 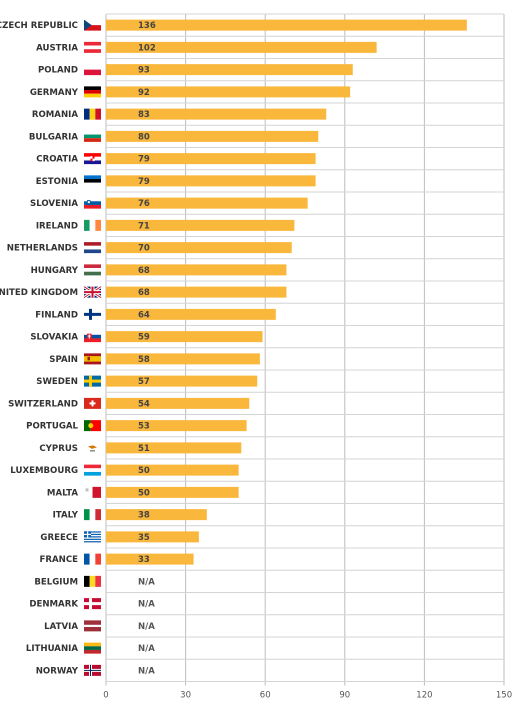 I want to click on value-label: 33, so click(x=144, y=560).